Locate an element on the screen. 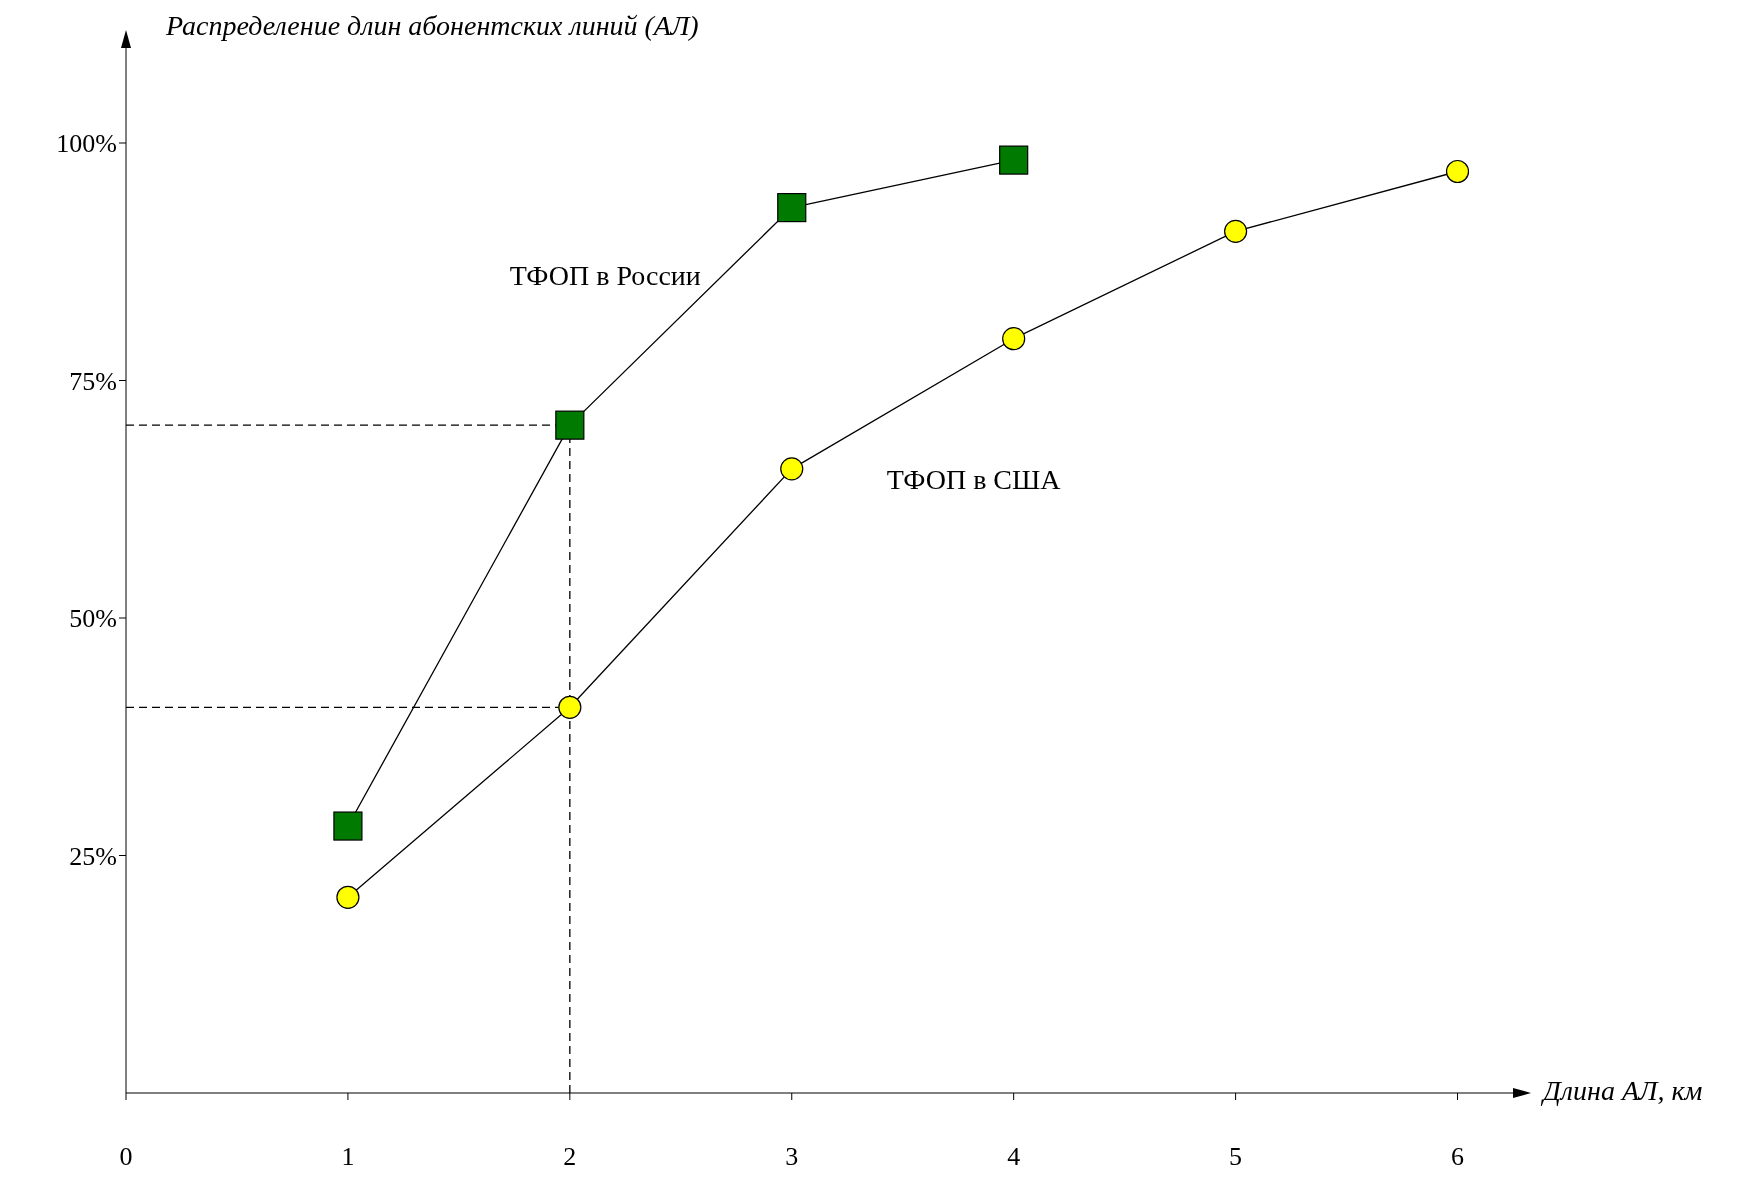 This screenshot has width=1751, height=1197. x-tick-label: 4 is located at coordinates (1014, 1157).